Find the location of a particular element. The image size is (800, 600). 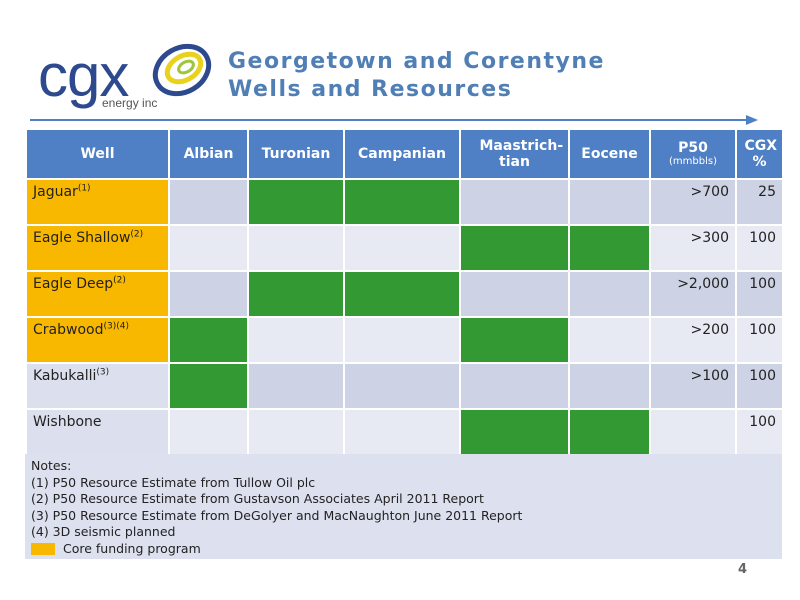

well-note-ref: (1) is located at coordinates (84, 188).